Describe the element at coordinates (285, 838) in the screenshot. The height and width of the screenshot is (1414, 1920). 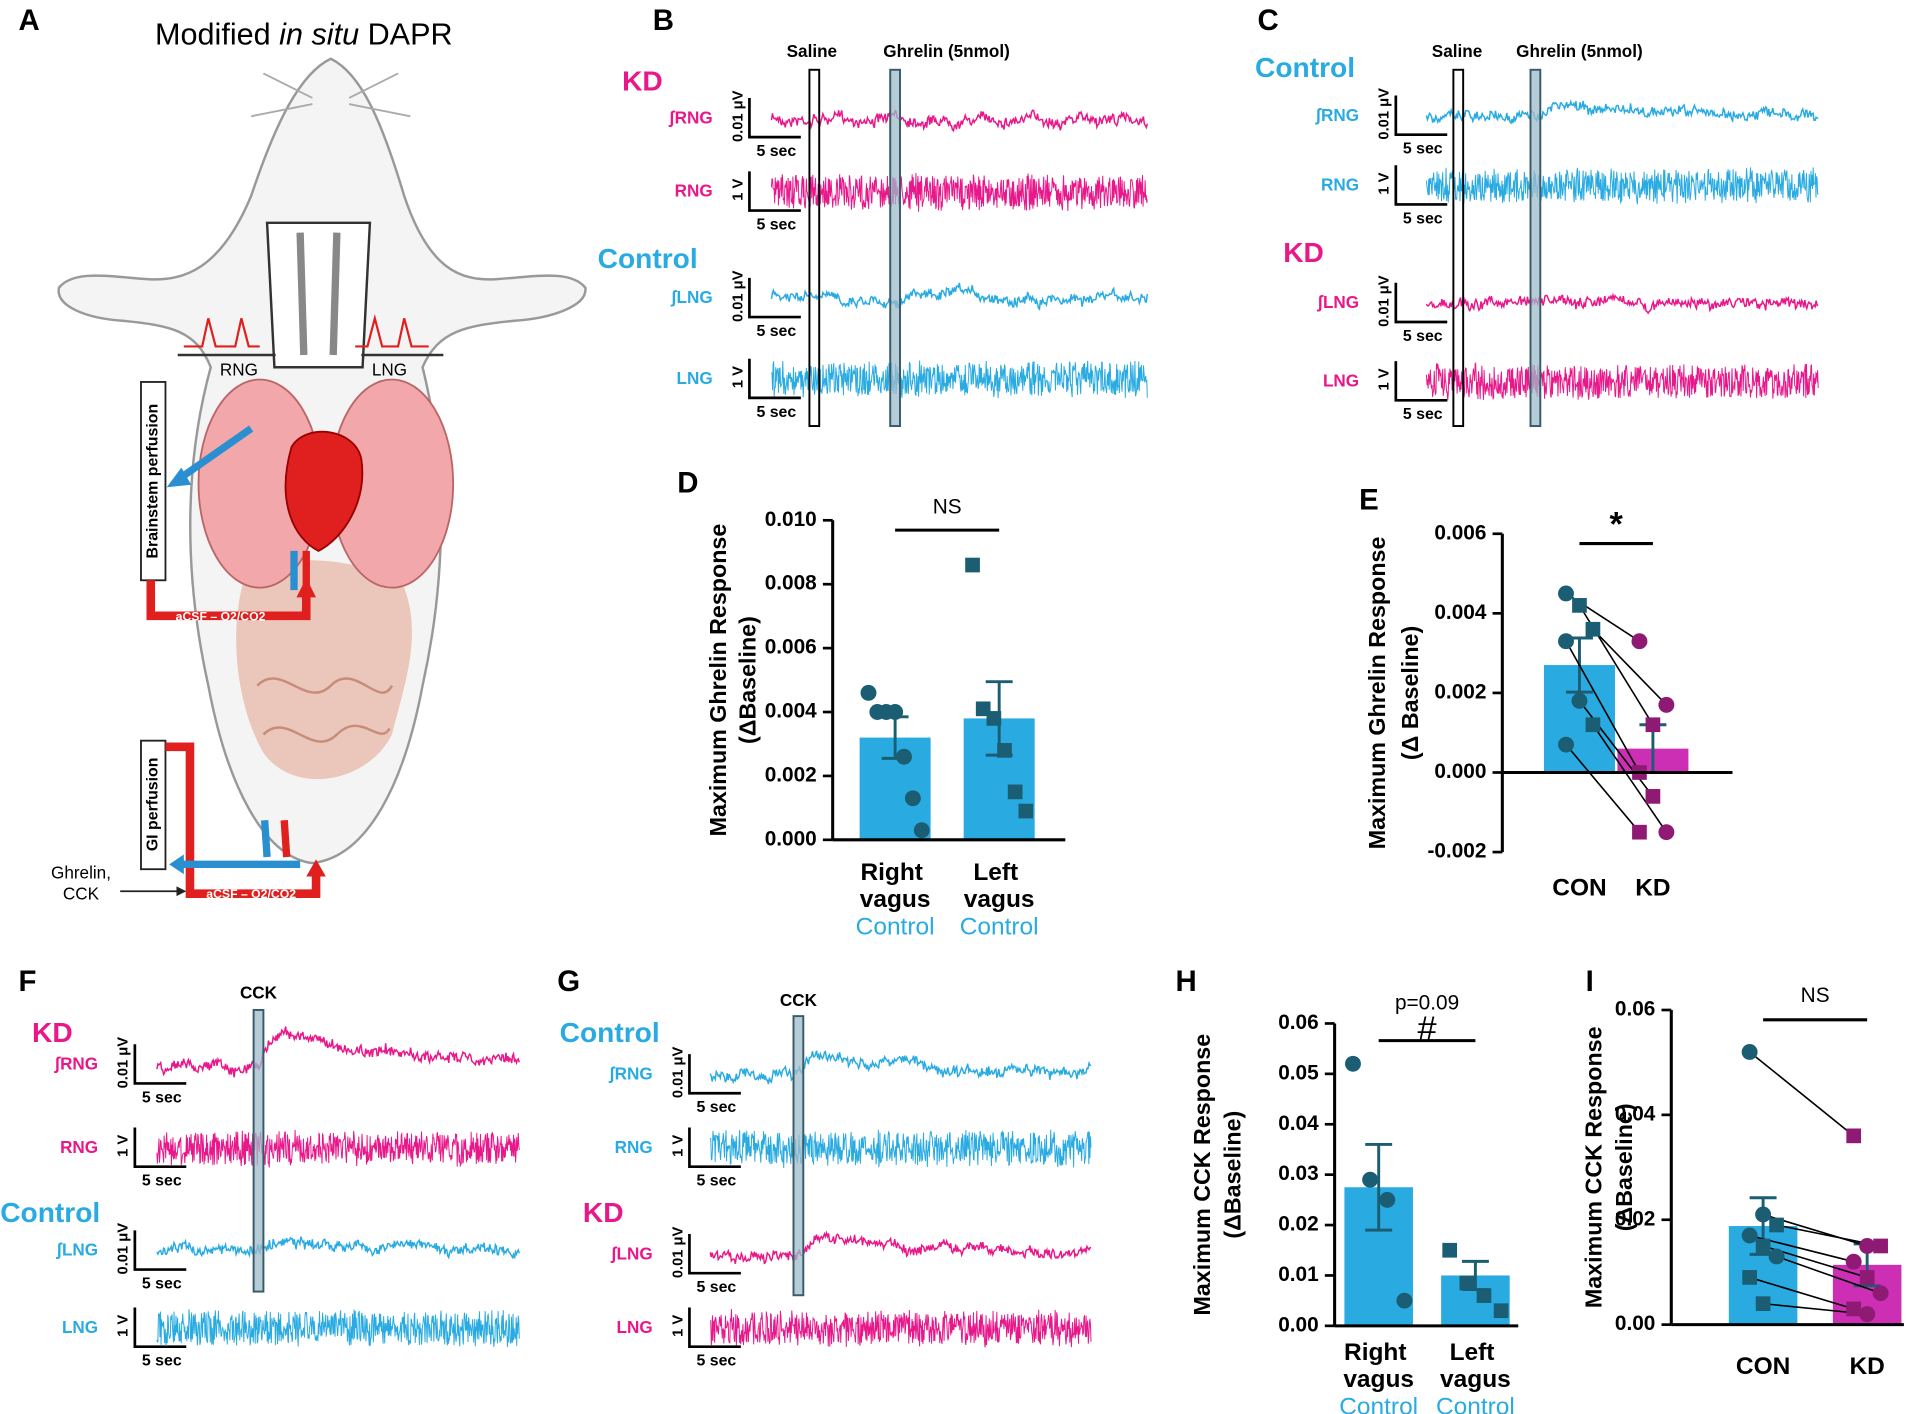
I see `gi-vessels-red` at that location.